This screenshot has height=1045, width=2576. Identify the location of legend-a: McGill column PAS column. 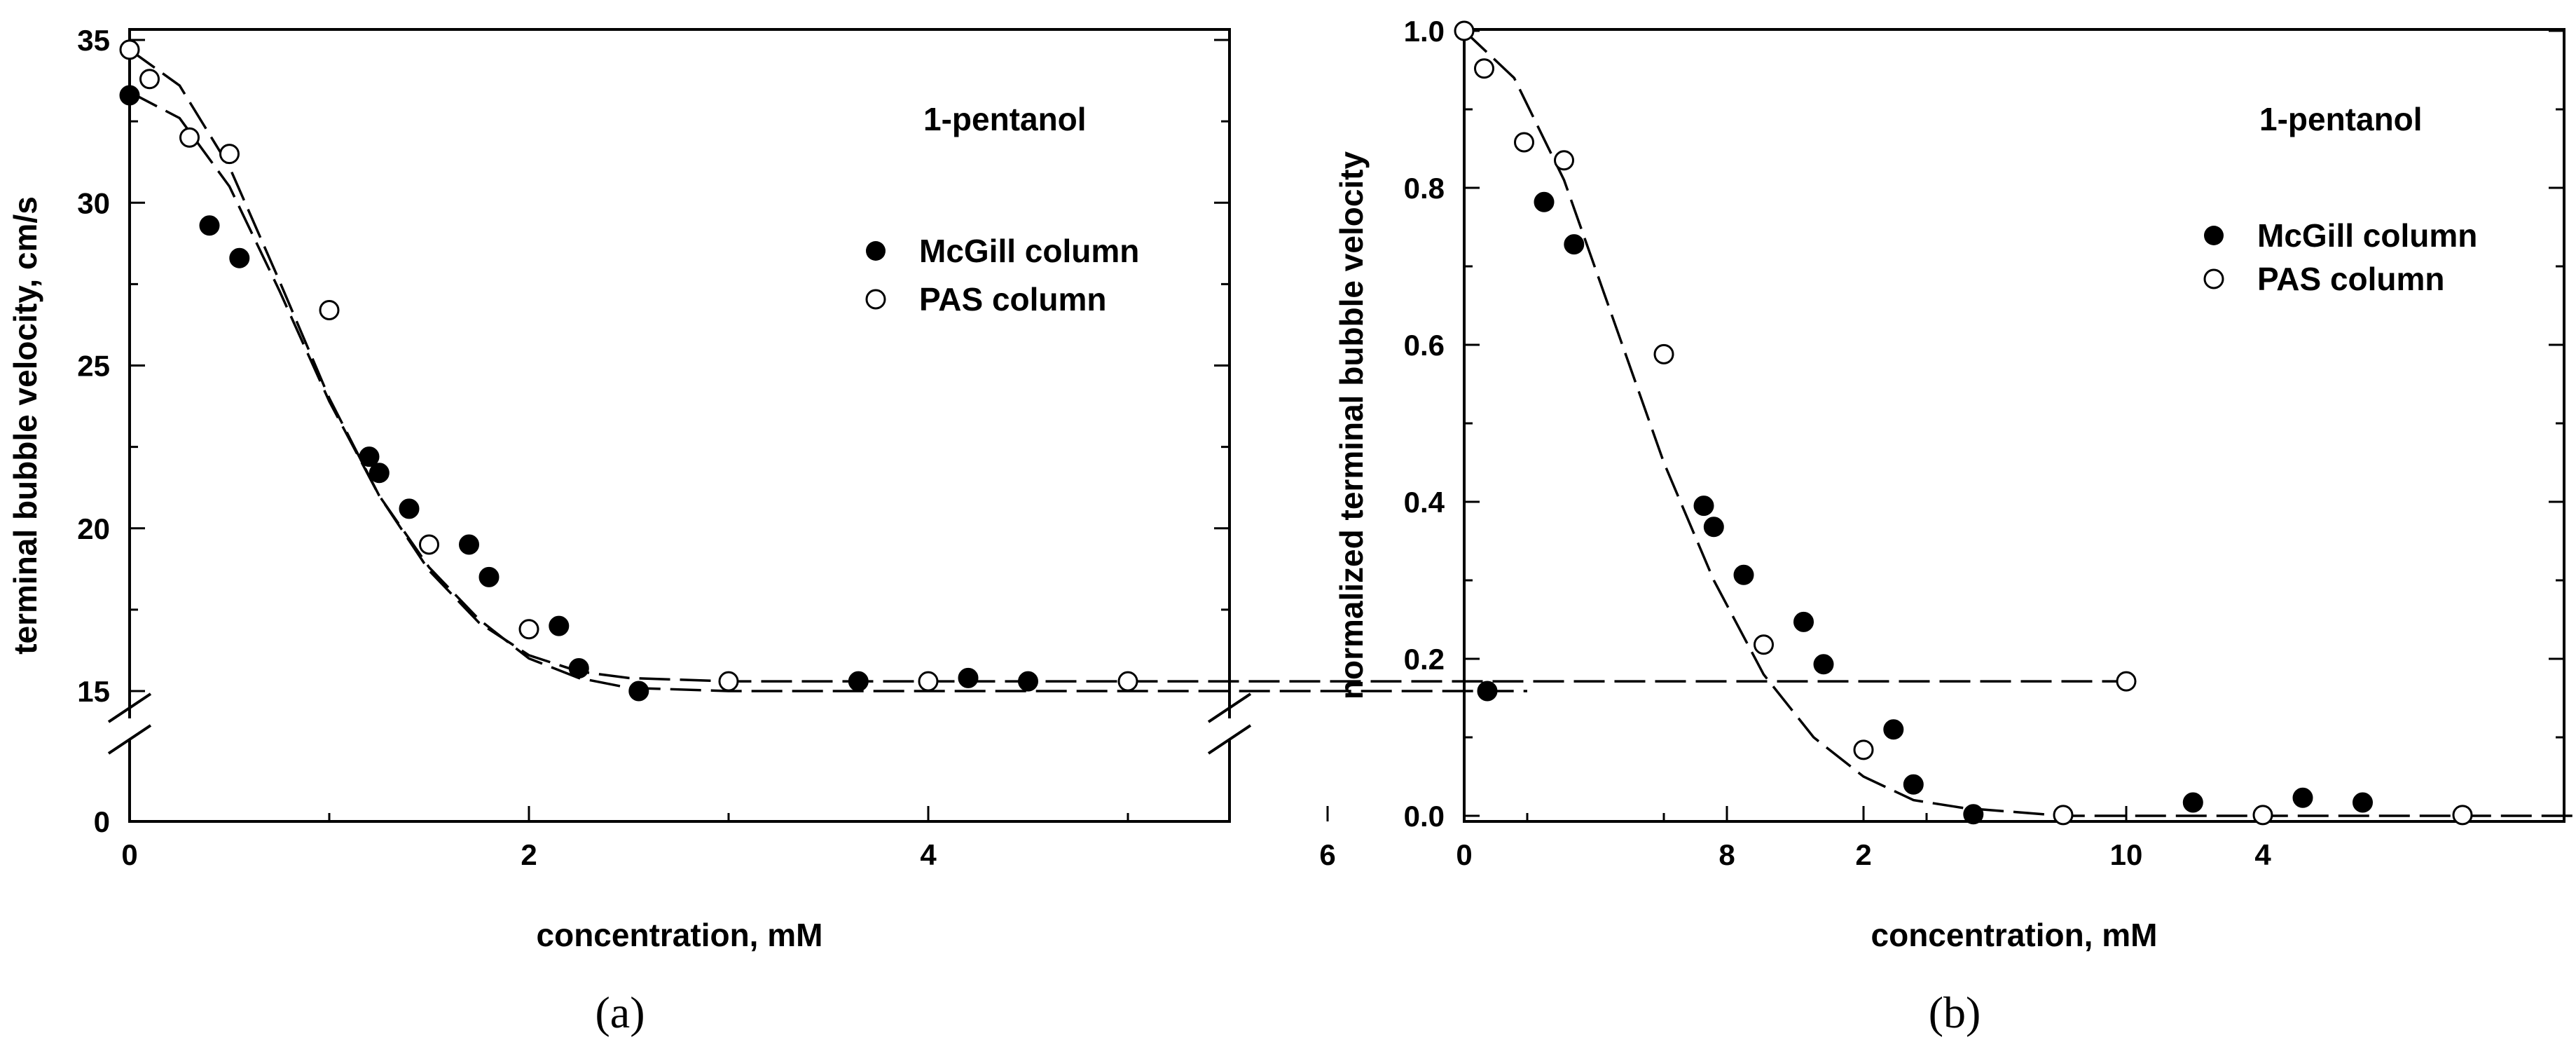
(1002, 275).